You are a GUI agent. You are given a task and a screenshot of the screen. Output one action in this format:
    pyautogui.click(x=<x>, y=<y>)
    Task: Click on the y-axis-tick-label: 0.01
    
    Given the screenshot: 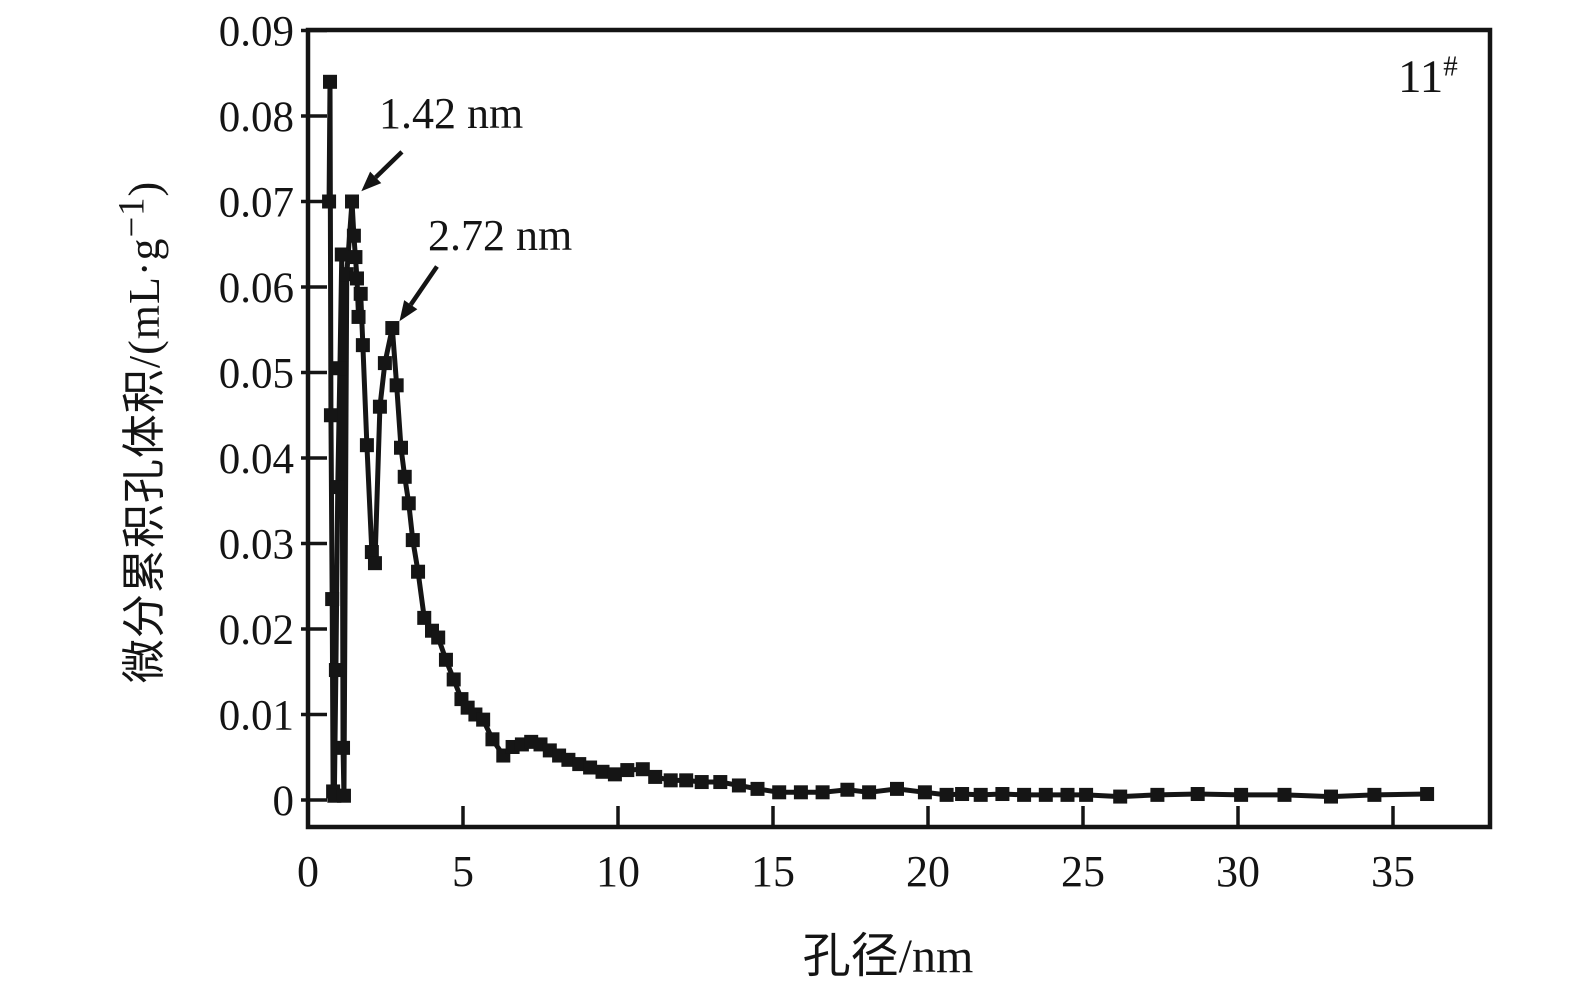 What is the action you would take?
    pyautogui.click(x=256, y=716)
    